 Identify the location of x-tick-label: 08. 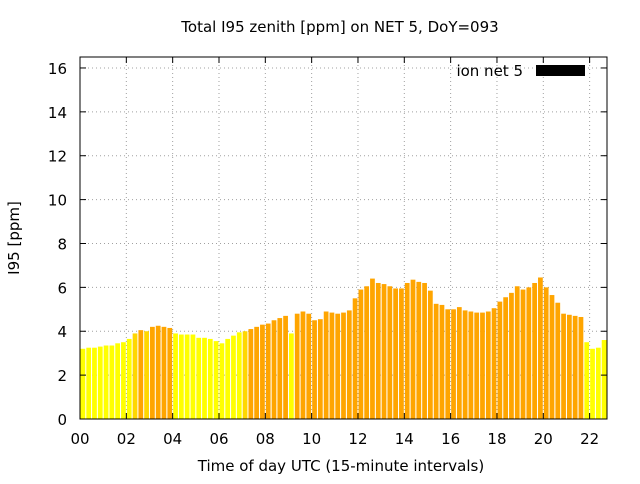
(265, 439).